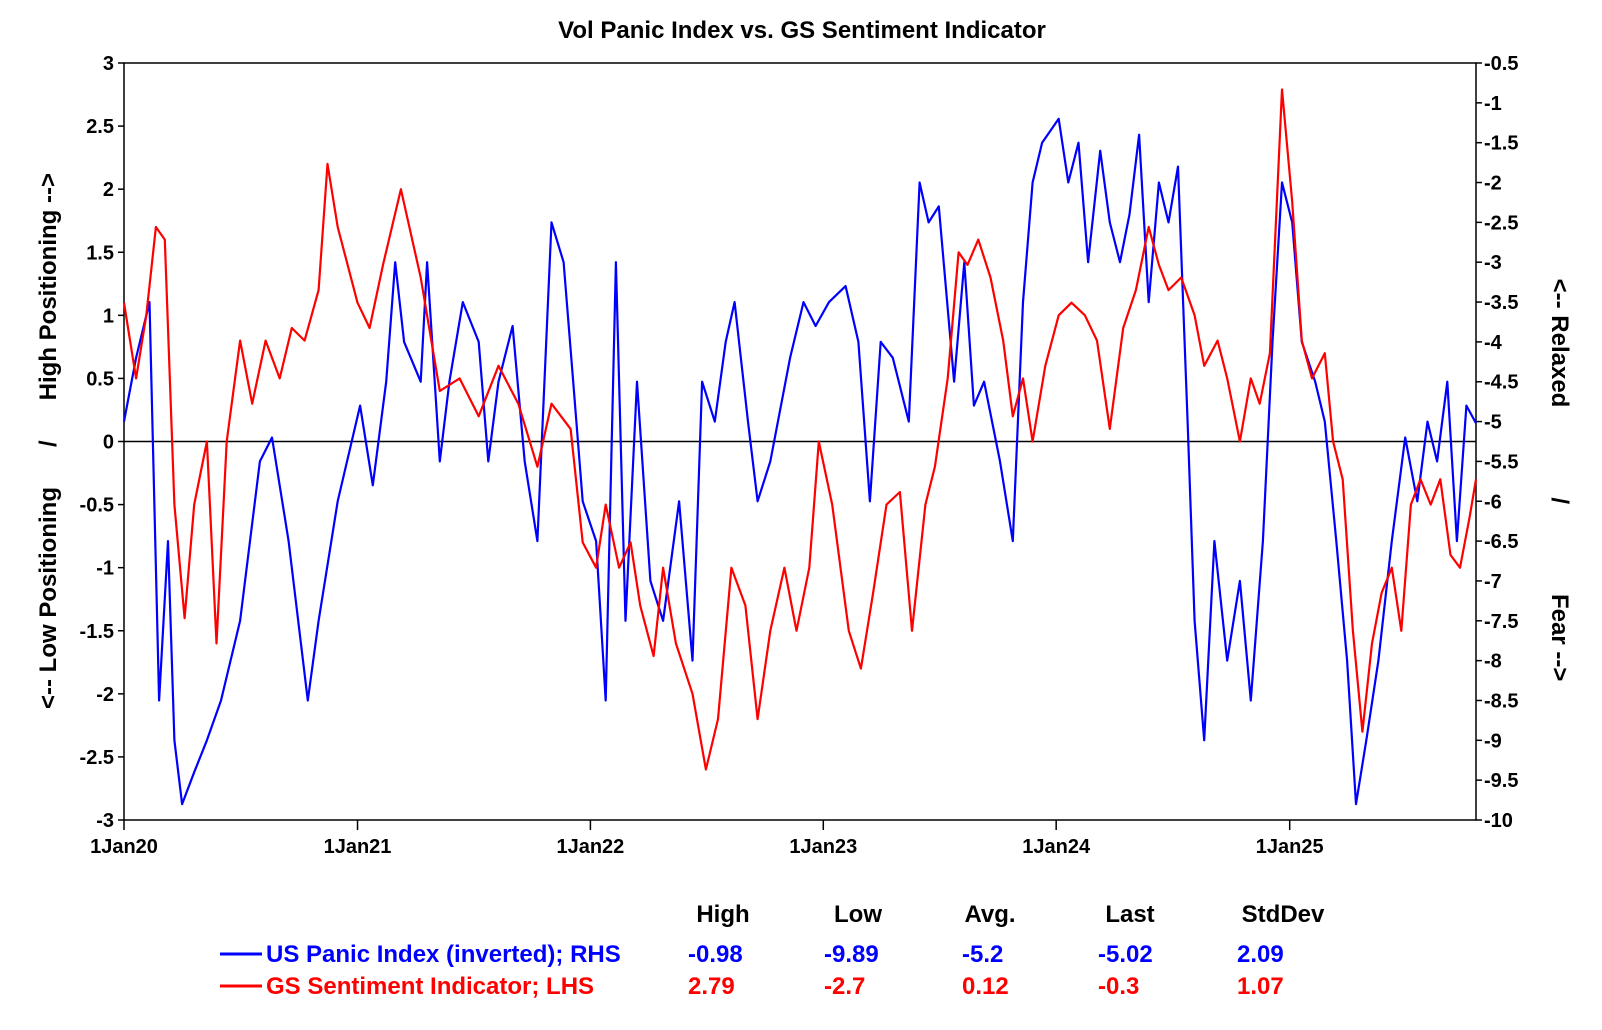  What do you see at coordinates (1501, 622) in the screenshot?
I see `right-tick-label: -7.5` at bounding box center [1501, 622].